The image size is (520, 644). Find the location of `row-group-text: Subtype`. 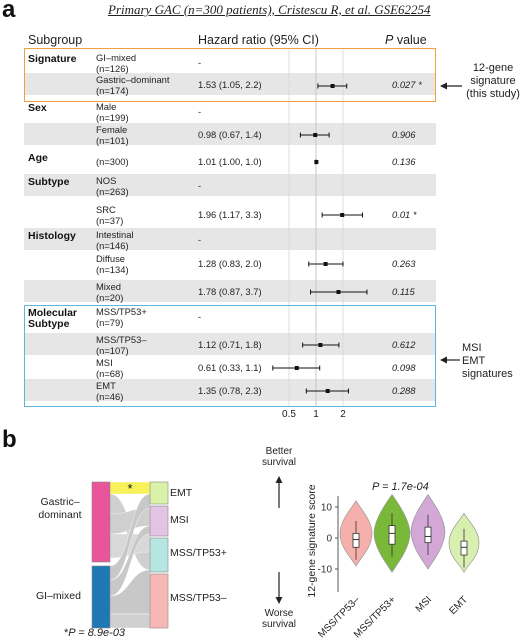

row-group-text: Subtype is located at coordinates (49, 182).